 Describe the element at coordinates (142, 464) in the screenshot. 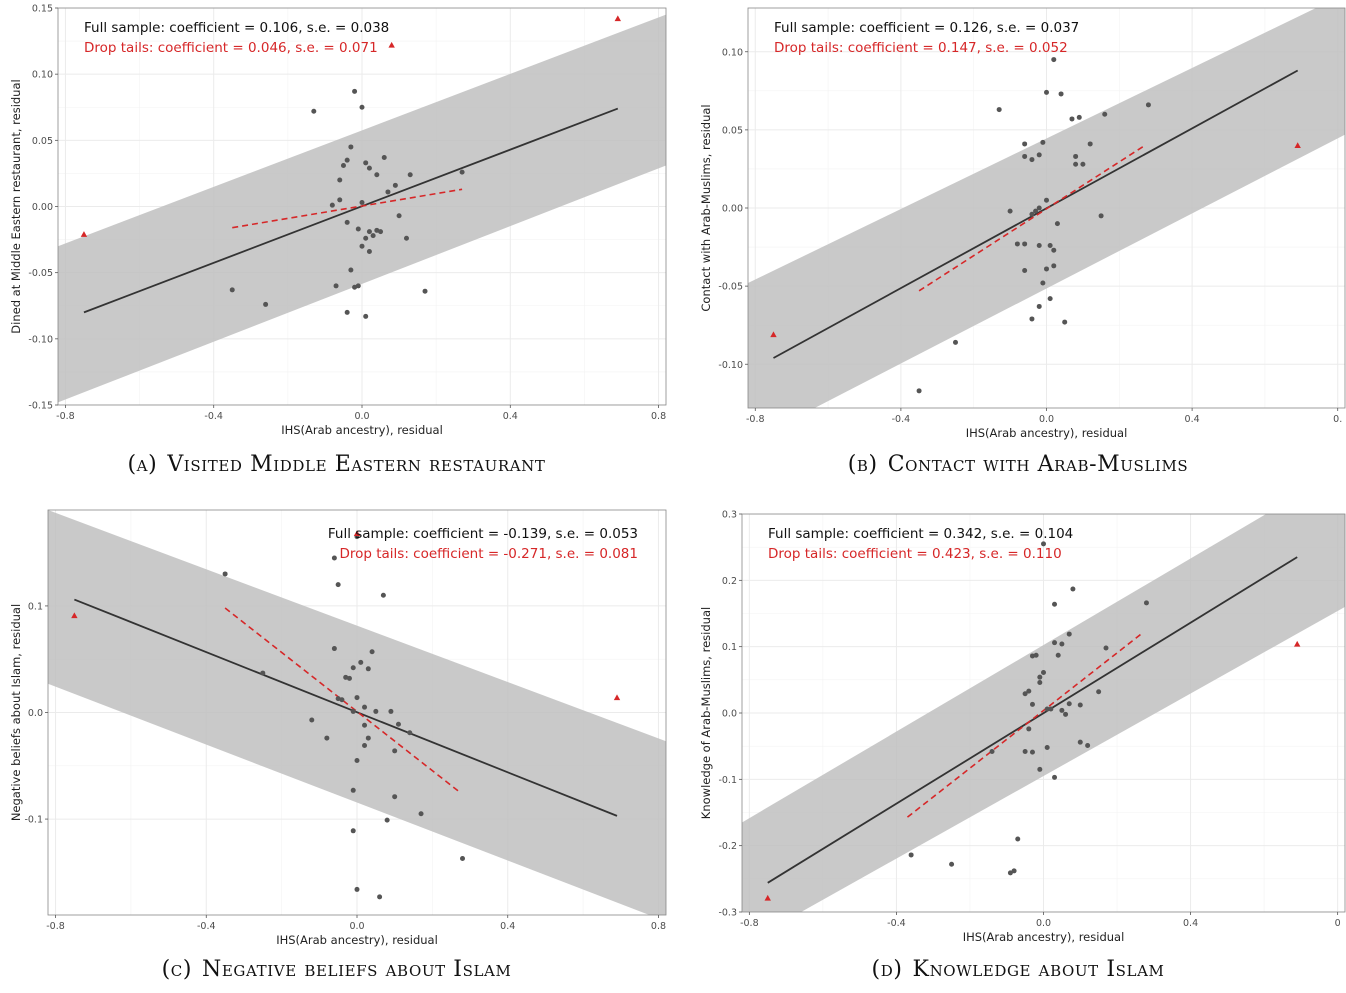

I see `caption-letter: (a)` at that location.